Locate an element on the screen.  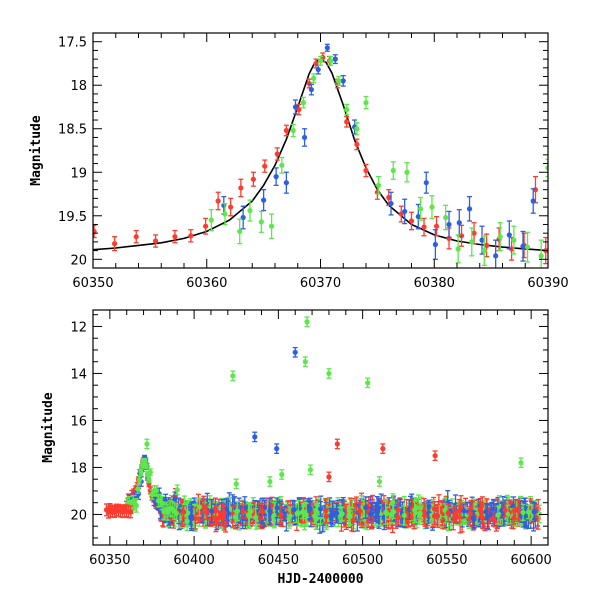
y-tick-label: 20 is located at coordinates (78, 260).